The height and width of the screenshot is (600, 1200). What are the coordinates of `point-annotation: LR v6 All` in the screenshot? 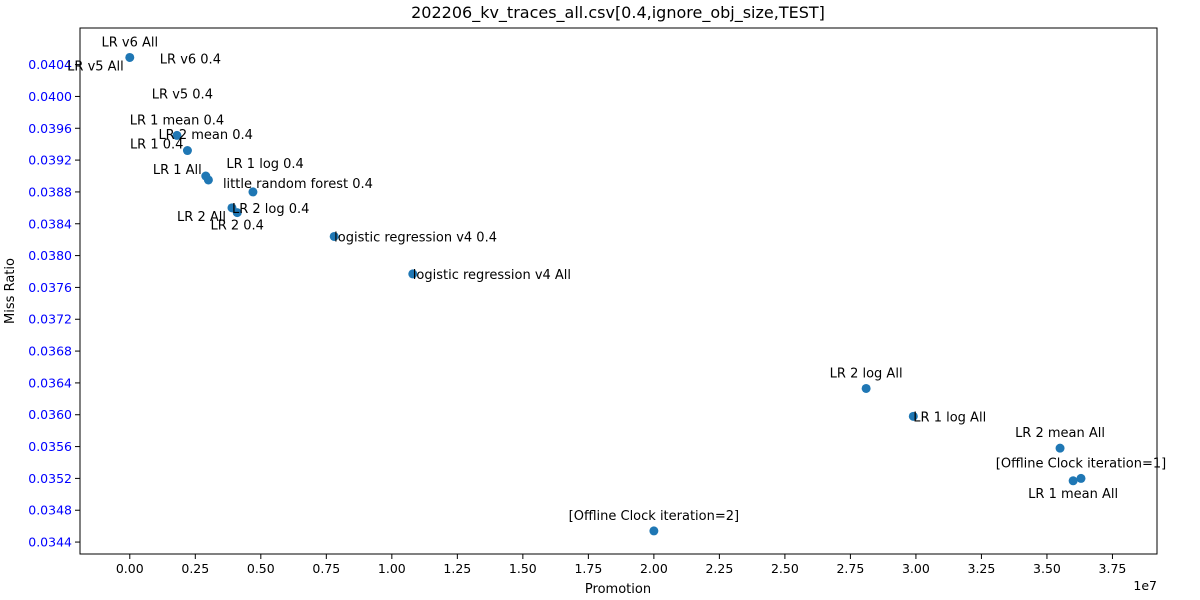 It's located at (129, 42).